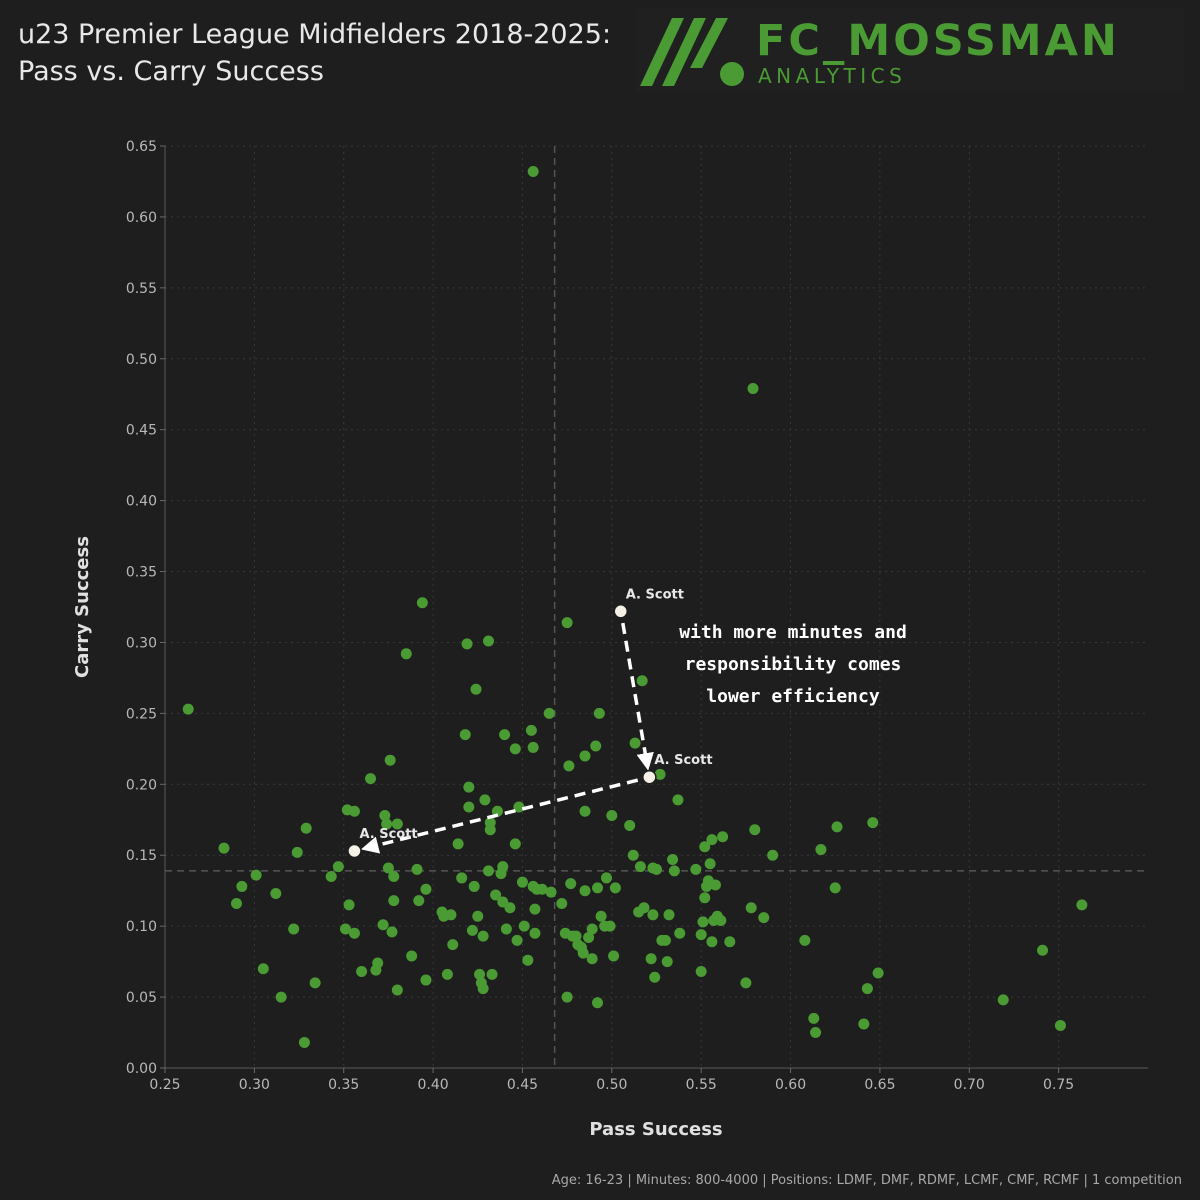 This screenshot has width=1200, height=1200. What do you see at coordinates (910, 50) in the screenshot?
I see `brand-logo: FC_MOSSMAN ANALYTICS` at bounding box center [910, 50].